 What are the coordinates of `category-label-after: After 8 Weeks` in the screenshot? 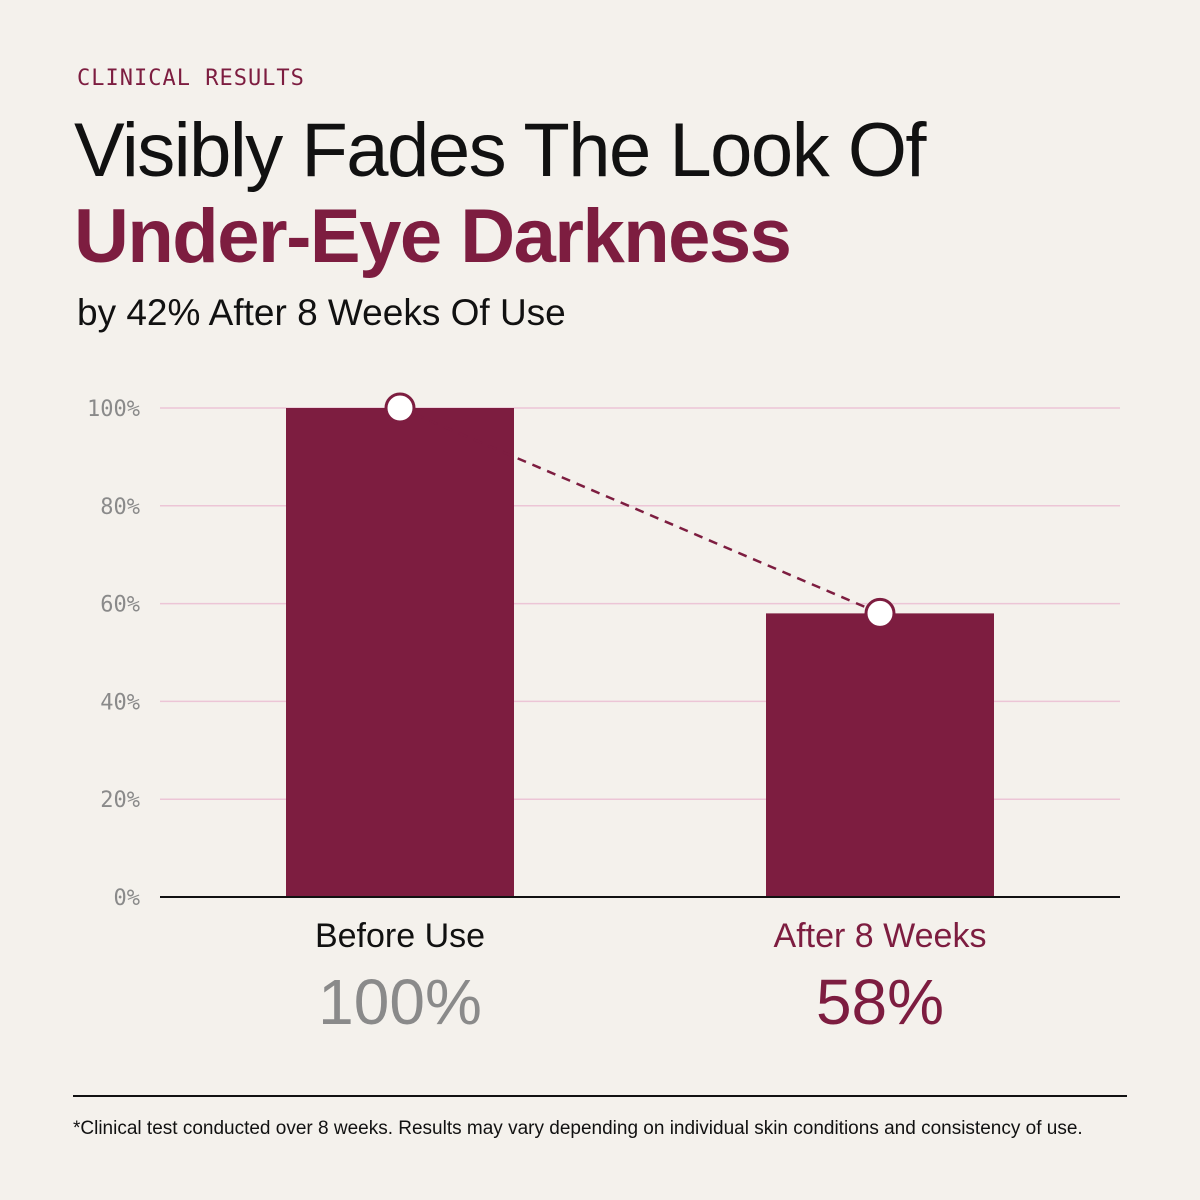 It's located at (880, 936).